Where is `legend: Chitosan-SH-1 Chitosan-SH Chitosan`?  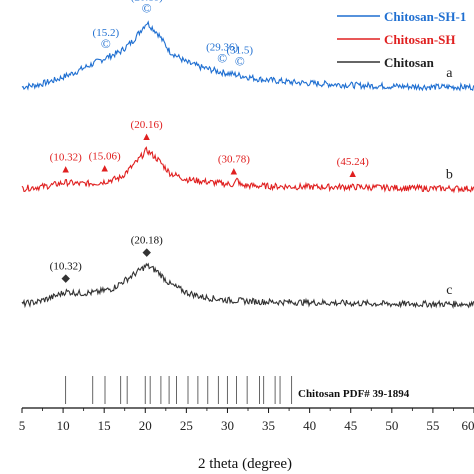 legend: Chitosan-SH-1 Chitosan-SH Chitosan is located at coordinates (401, 39).